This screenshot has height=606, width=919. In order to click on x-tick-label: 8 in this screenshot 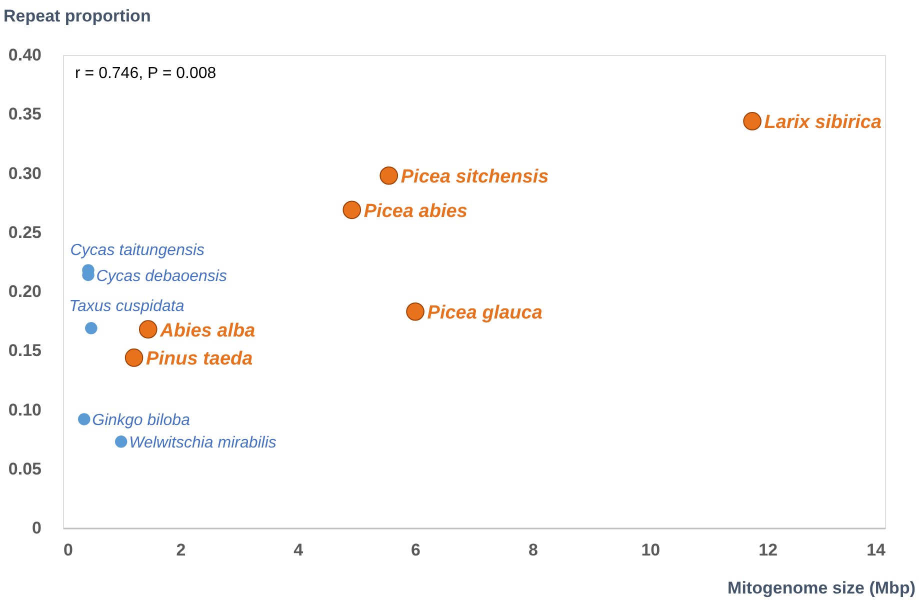, I will do `click(533, 550)`.